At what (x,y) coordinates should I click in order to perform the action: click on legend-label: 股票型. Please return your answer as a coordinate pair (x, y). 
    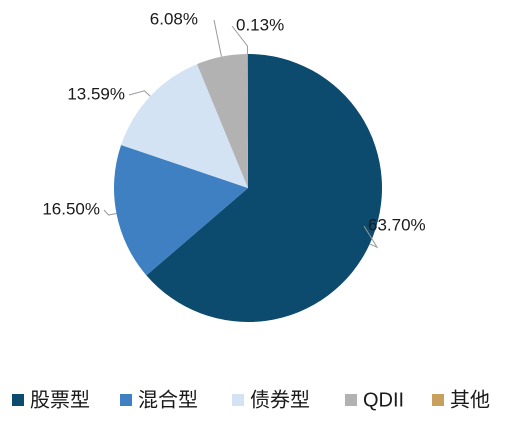
    Looking at the image, I should click on (60, 399).